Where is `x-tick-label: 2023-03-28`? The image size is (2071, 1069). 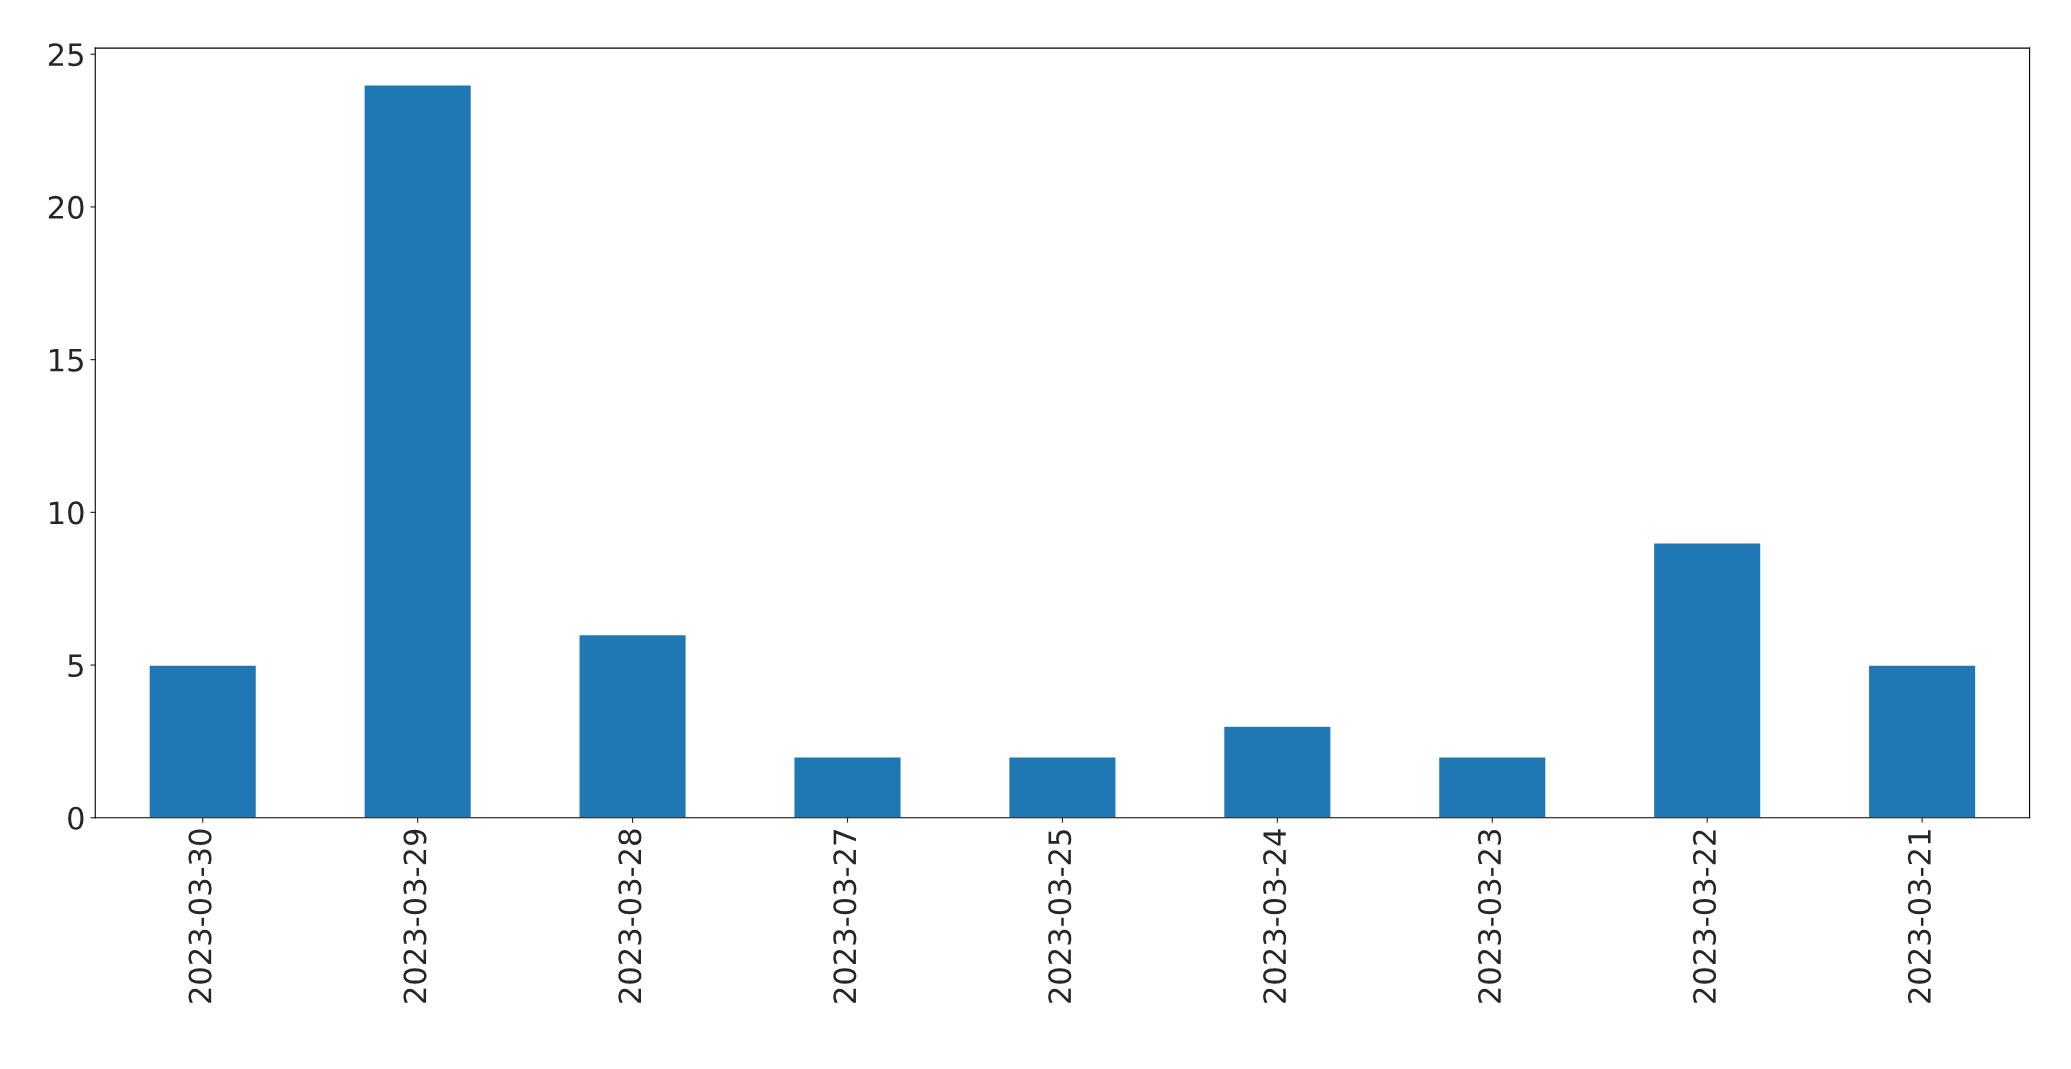
x-tick-label: 2023-03-28 is located at coordinates (630, 916).